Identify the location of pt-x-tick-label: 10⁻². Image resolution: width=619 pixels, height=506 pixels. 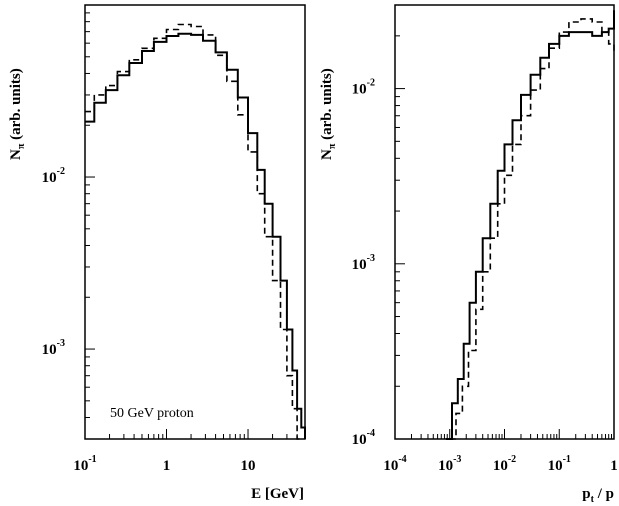
(504, 464).